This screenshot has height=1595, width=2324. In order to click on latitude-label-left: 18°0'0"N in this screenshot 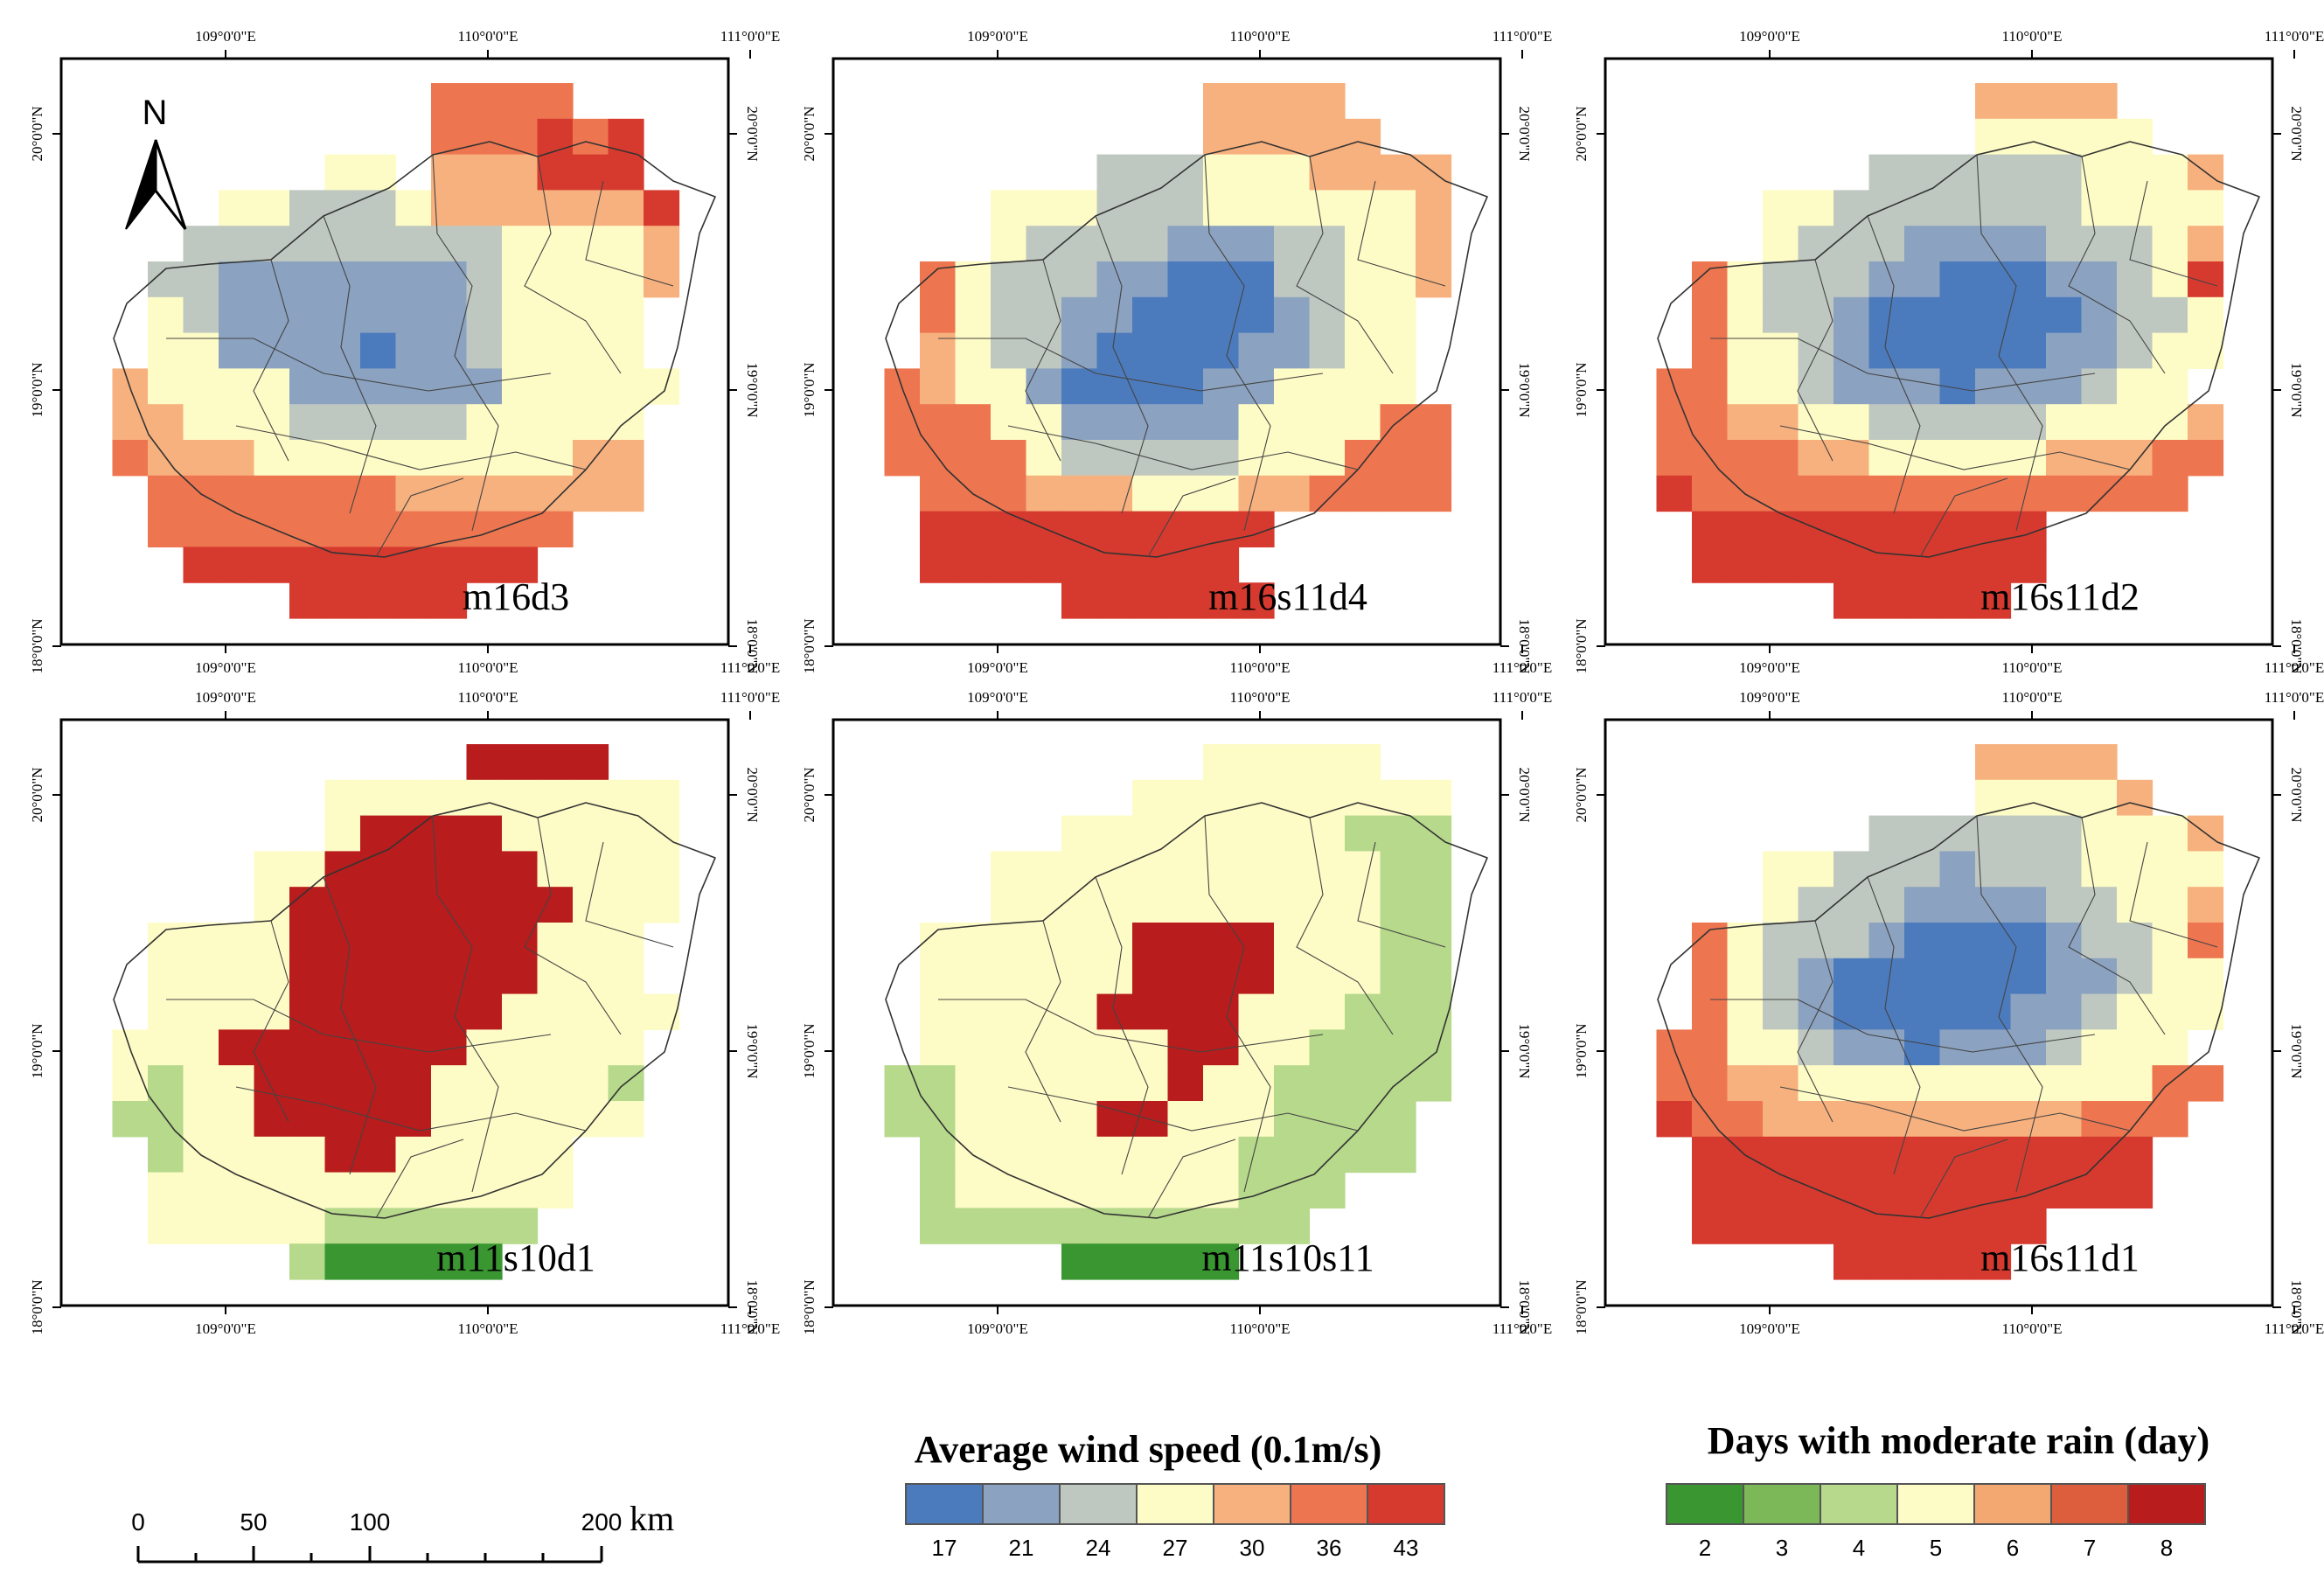, I will do `click(809, 645)`.